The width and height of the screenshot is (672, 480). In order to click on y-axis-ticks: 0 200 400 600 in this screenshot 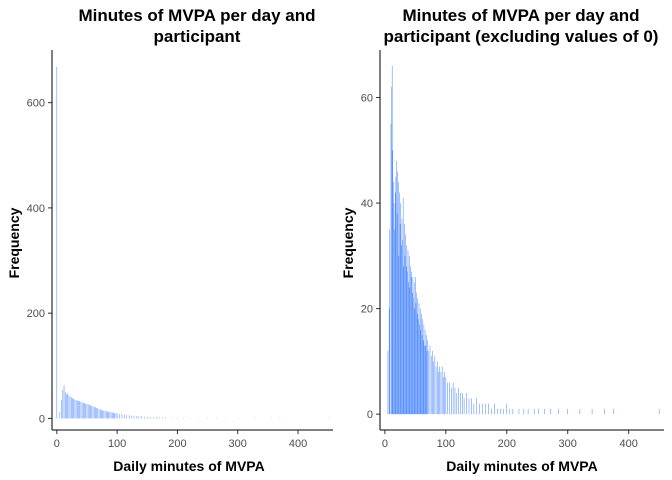, I will do `click(39, 261)`.